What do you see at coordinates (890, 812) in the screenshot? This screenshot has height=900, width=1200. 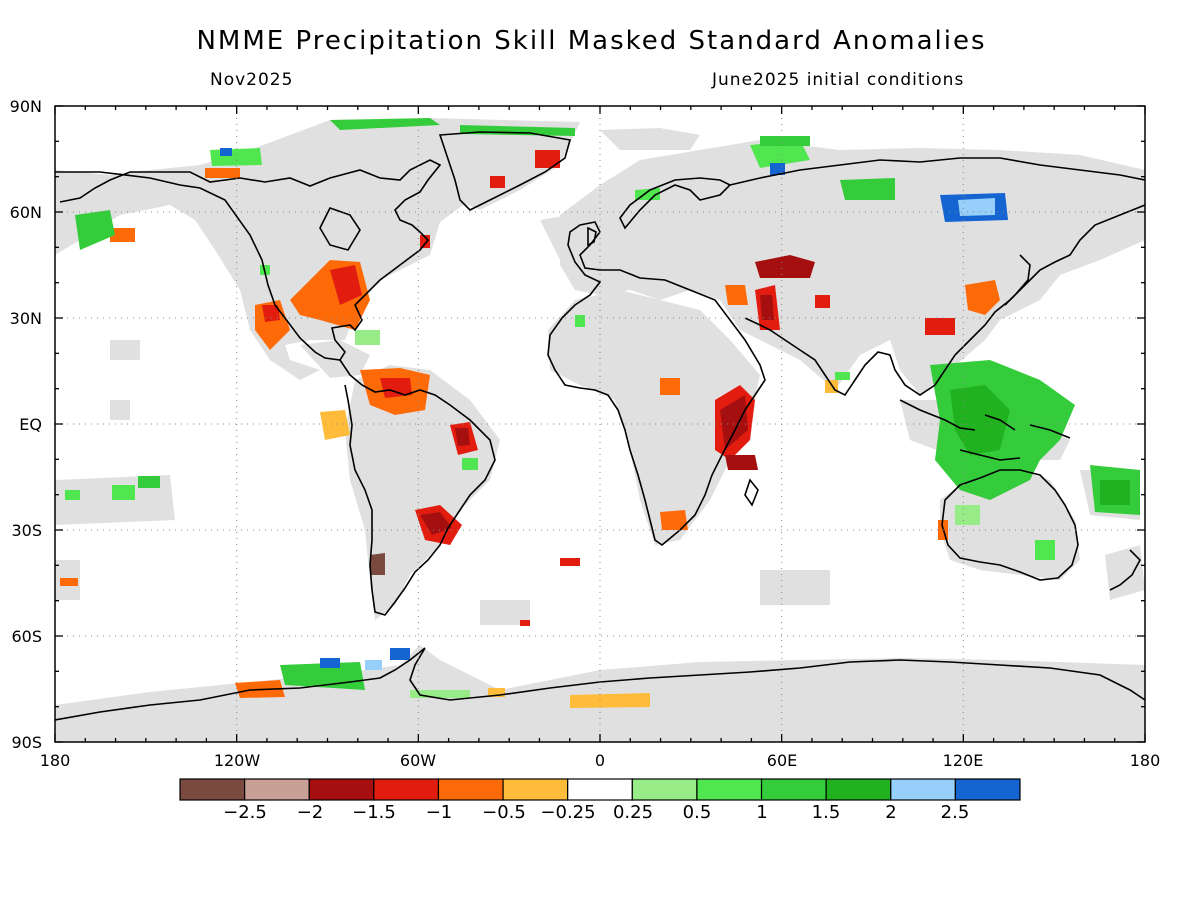 I see `colorbar-label: 2` at bounding box center [890, 812].